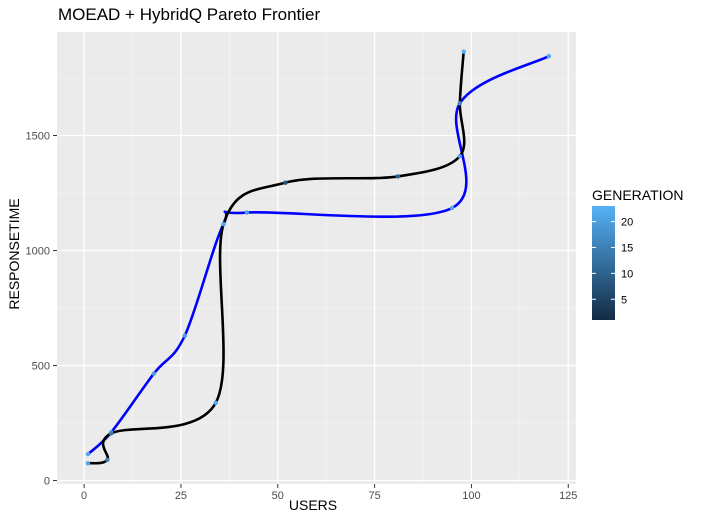 The image size is (704, 517). What do you see at coordinates (627, 248) in the screenshot?
I see `legend-tick-label: 15` at bounding box center [627, 248].